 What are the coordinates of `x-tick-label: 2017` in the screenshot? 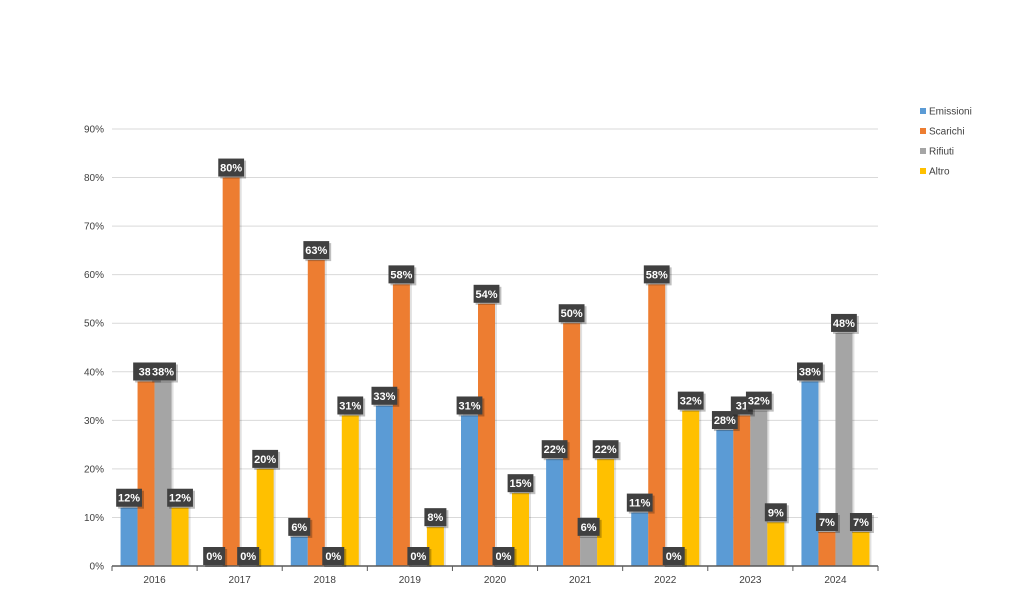 It's located at (240, 580).